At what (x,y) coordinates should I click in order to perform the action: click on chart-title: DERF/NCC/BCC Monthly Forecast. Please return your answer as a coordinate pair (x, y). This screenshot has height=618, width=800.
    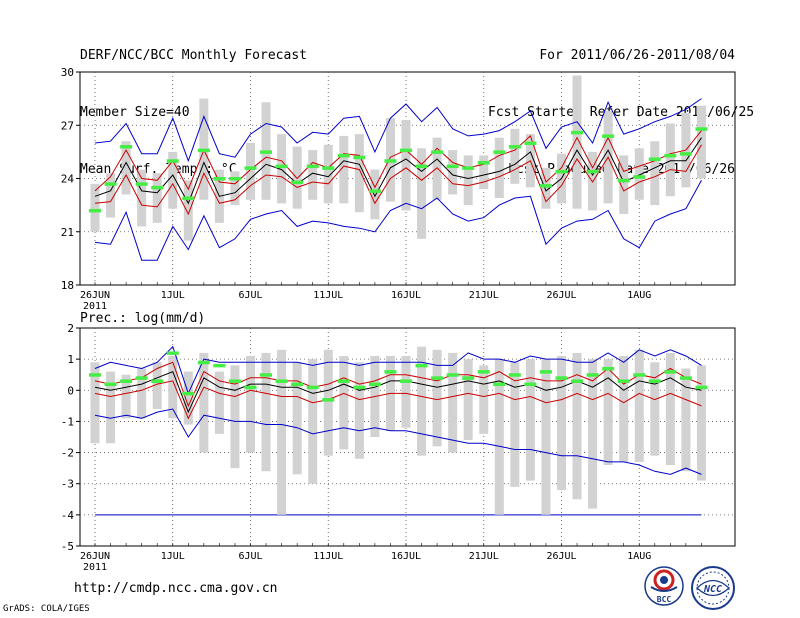
    Looking at the image, I should click on (193, 55).